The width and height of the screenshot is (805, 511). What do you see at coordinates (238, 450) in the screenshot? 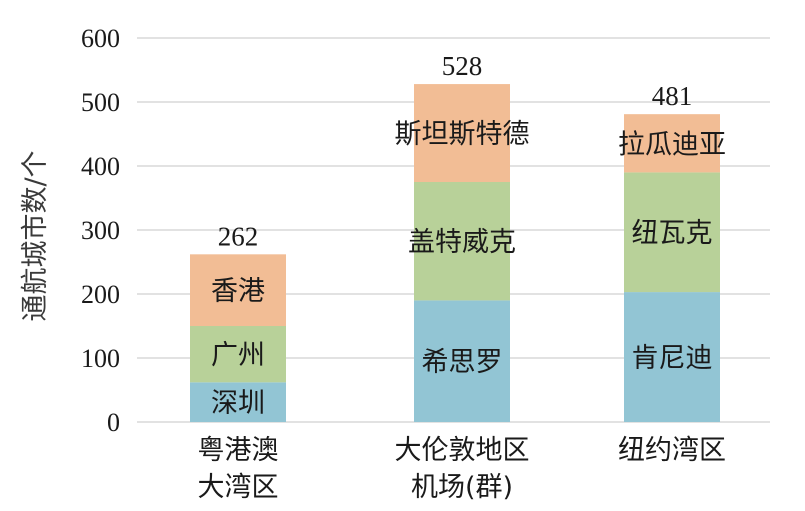
I see `x-category-label: 粤港澳` at bounding box center [238, 450].